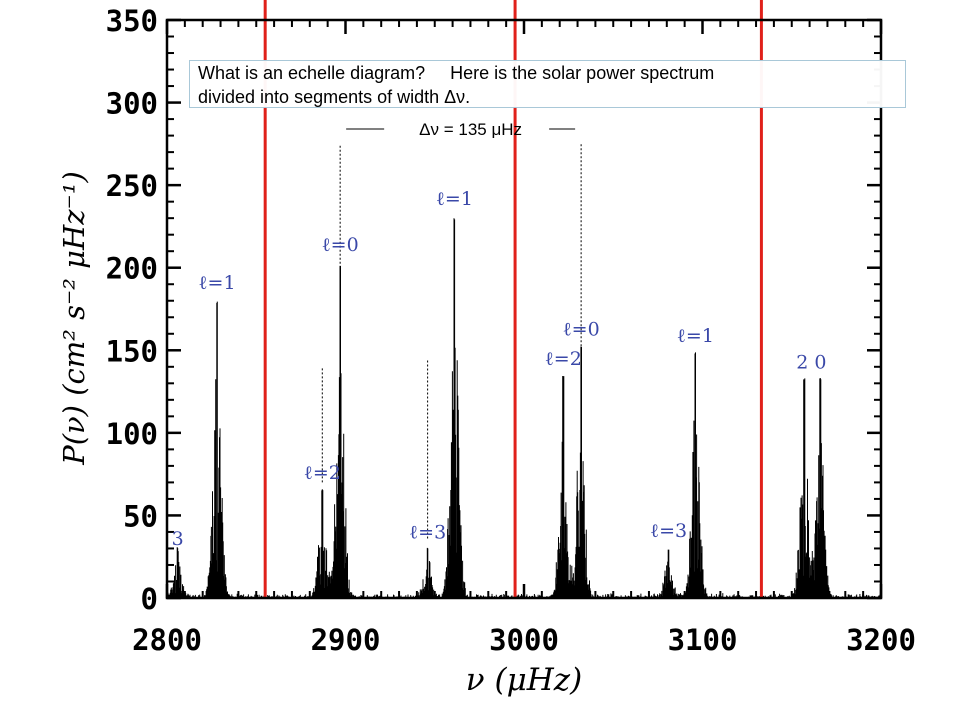 The width and height of the screenshot is (960, 720). I want to click on y-tick-label: 50, so click(140, 516).